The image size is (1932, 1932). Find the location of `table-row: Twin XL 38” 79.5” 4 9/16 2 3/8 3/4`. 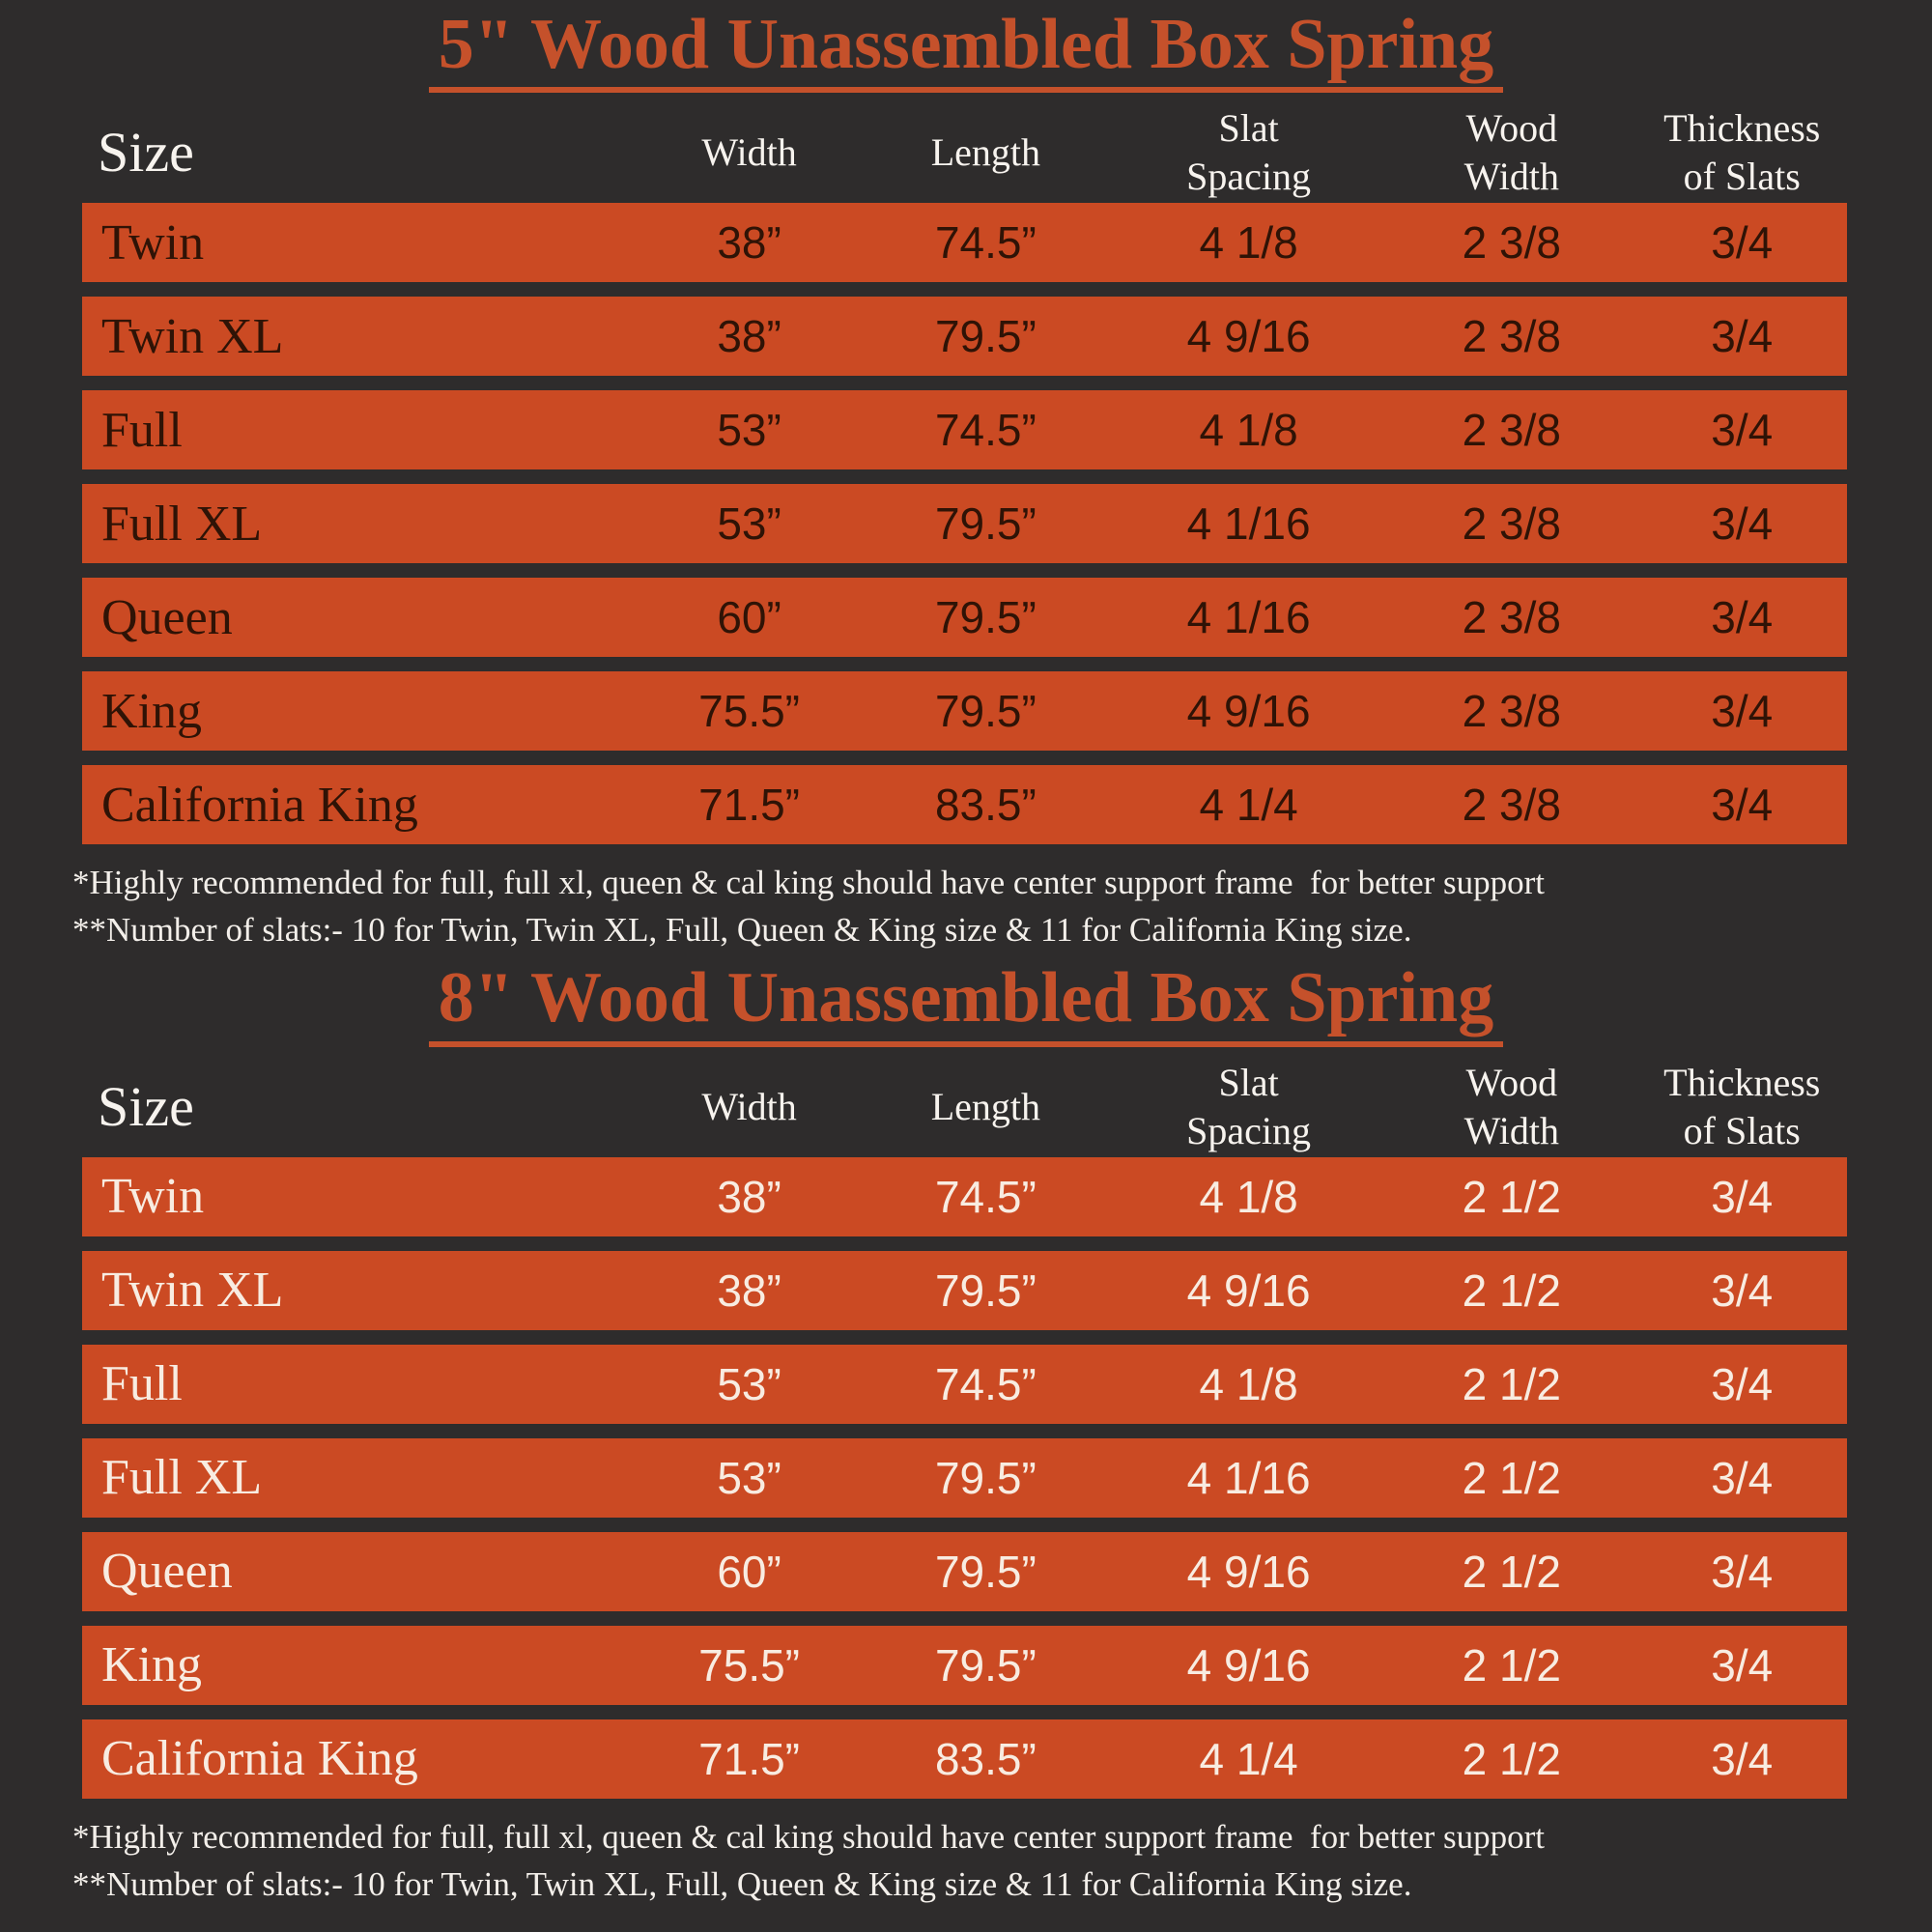

table-row: Twin XL 38” 79.5” 4 9/16 2 3/8 3/4 is located at coordinates (964, 337).